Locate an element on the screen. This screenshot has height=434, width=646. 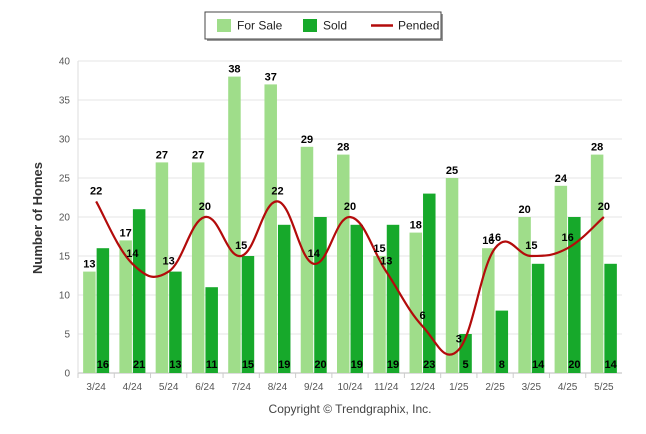
x-tick-label: 7/24 is located at coordinates (241, 387).